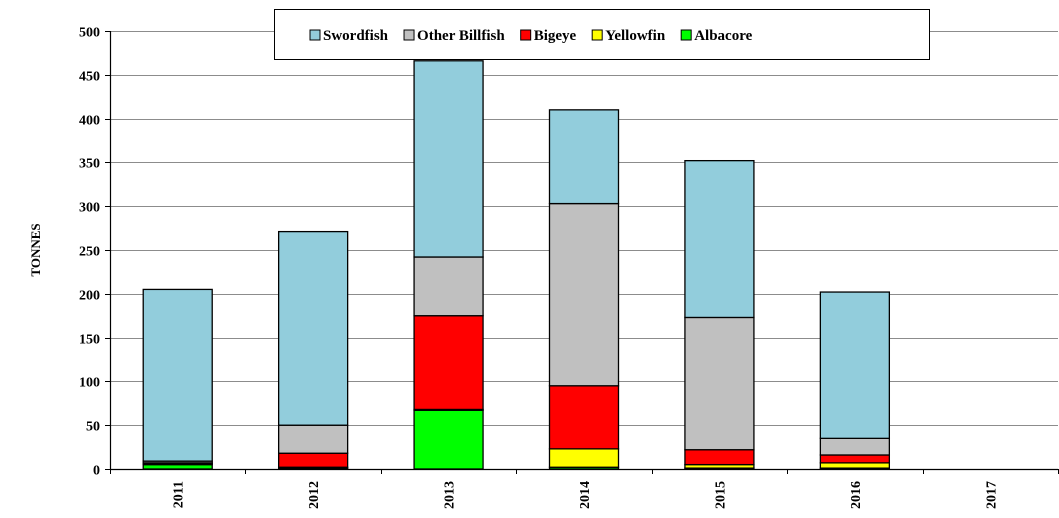  I want to click on x-tick-label: 2015, so click(720, 495).